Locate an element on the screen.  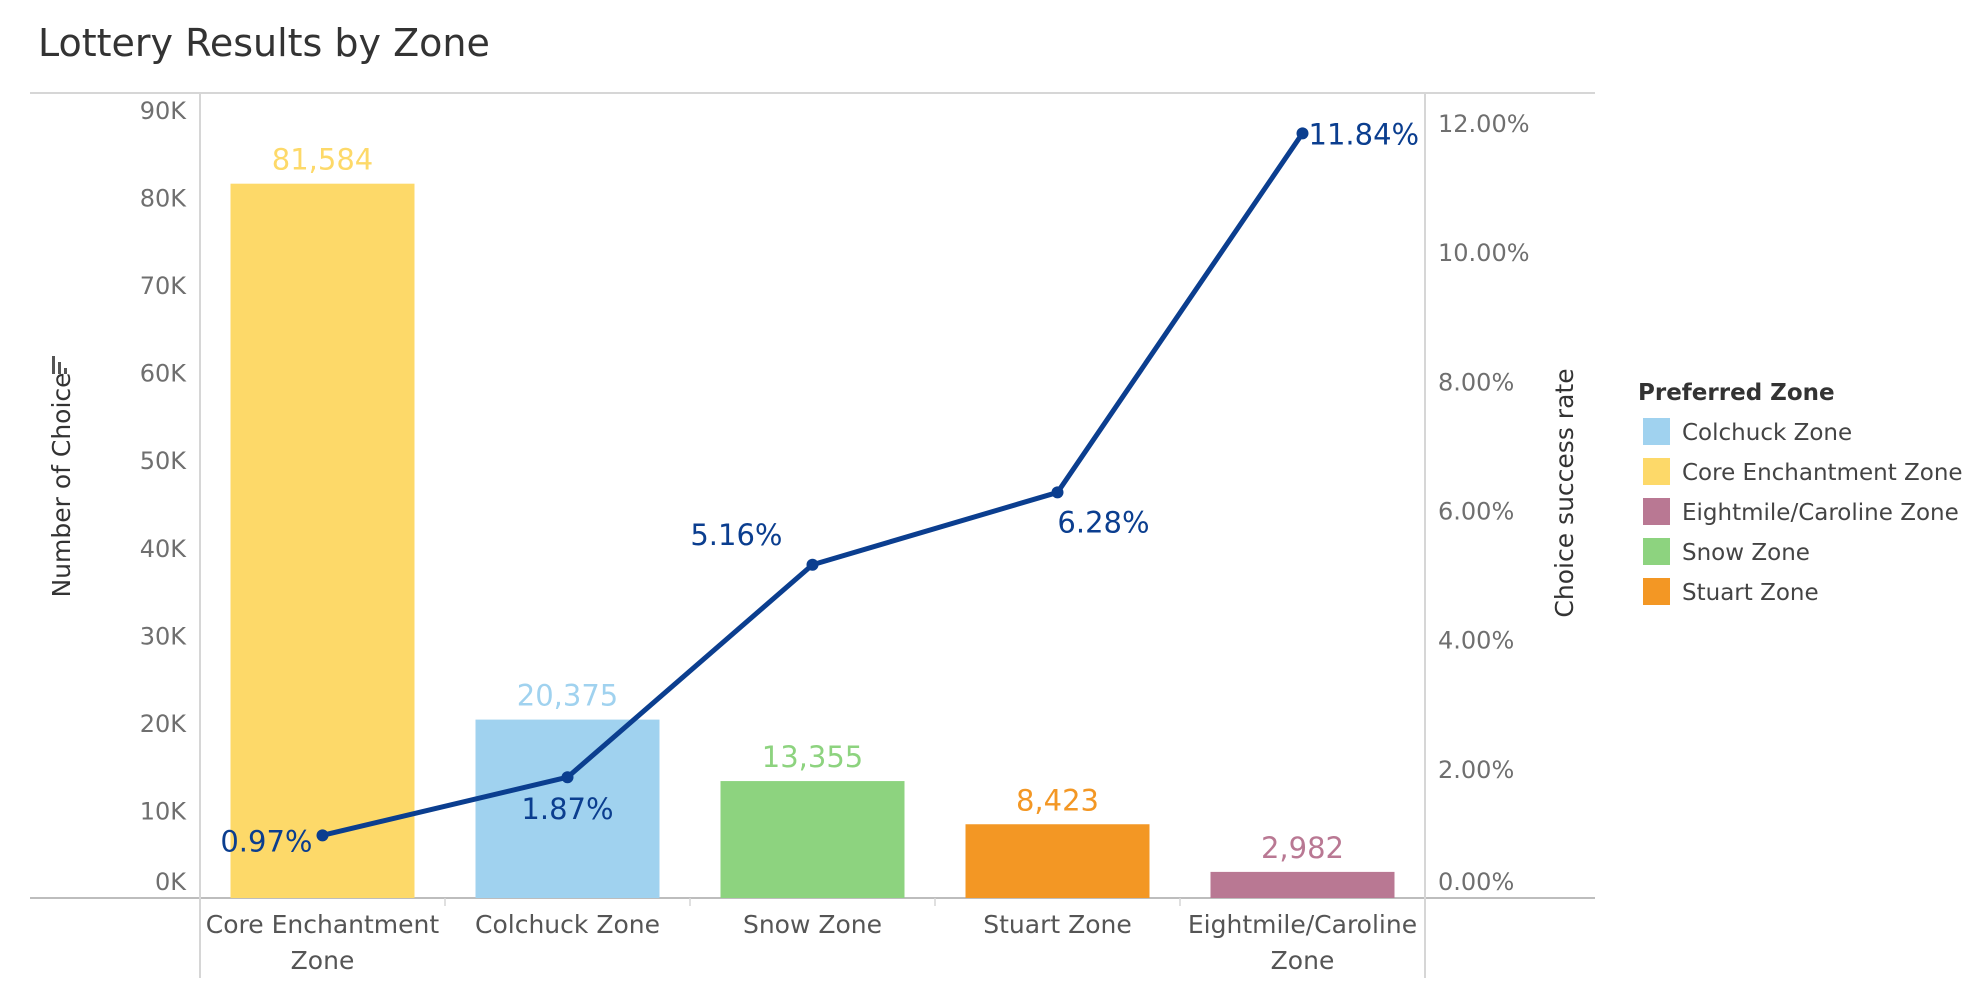
right-axis-title: Choice success rate is located at coordinates (1564, 492).